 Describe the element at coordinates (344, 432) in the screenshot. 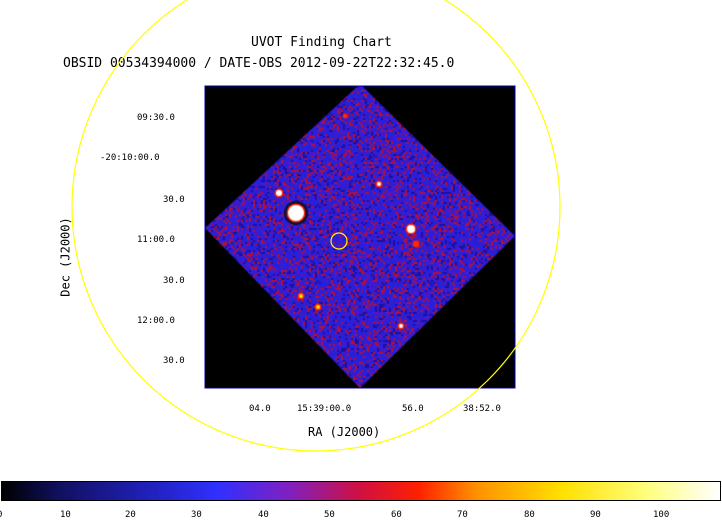

I see `x-axis-label: RA (J2000)` at that location.